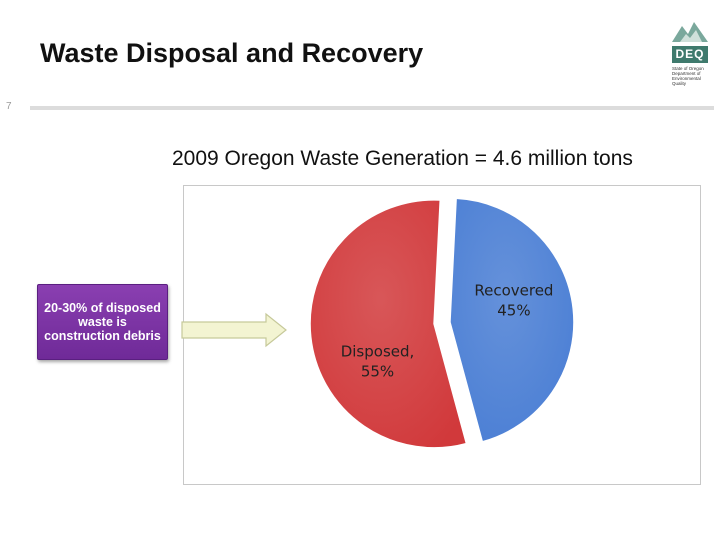 This screenshot has height=546, width=728. What do you see at coordinates (377, 371) in the screenshot?
I see `slice-value-label: 55%` at bounding box center [377, 371].